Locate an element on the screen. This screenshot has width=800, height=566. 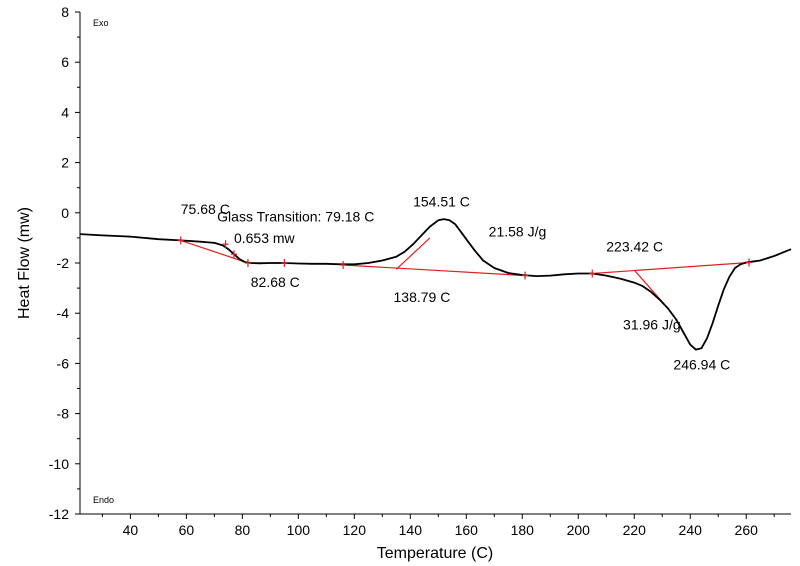
y-tick-label: 4 is located at coordinates (65, 112).